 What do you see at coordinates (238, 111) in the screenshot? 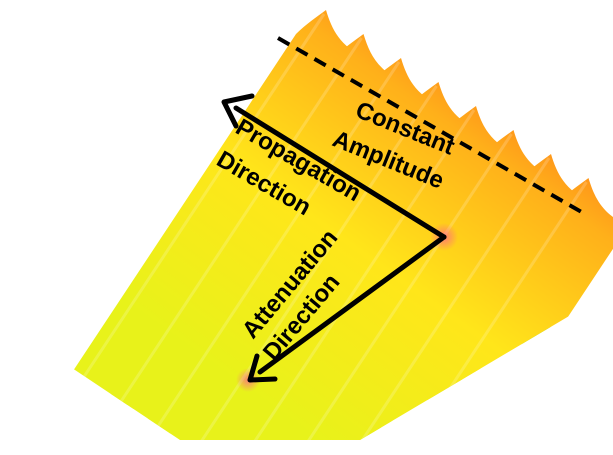
I see `propagation-arrowhead` at bounding box center [238, 111].